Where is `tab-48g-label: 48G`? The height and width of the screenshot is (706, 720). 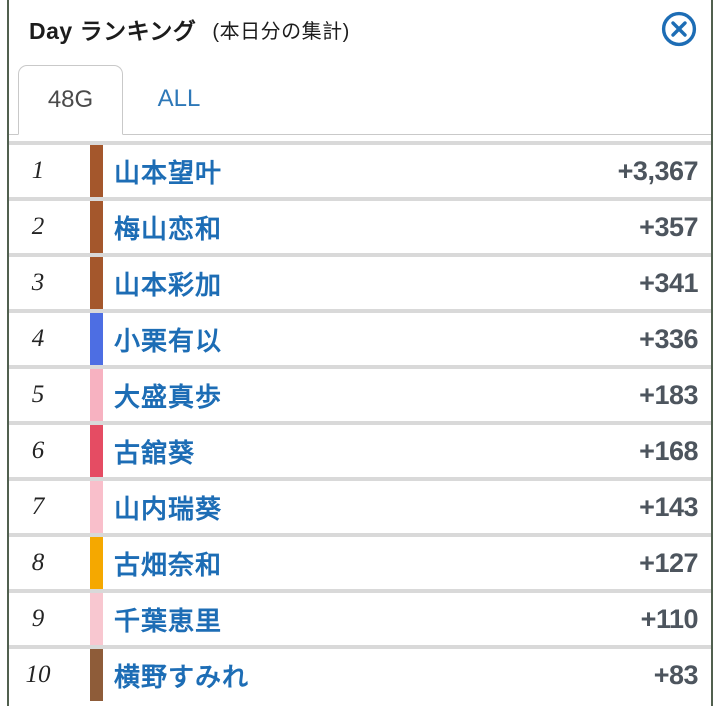 tab-48g-label: 48G is located at coordinates (70, 99).